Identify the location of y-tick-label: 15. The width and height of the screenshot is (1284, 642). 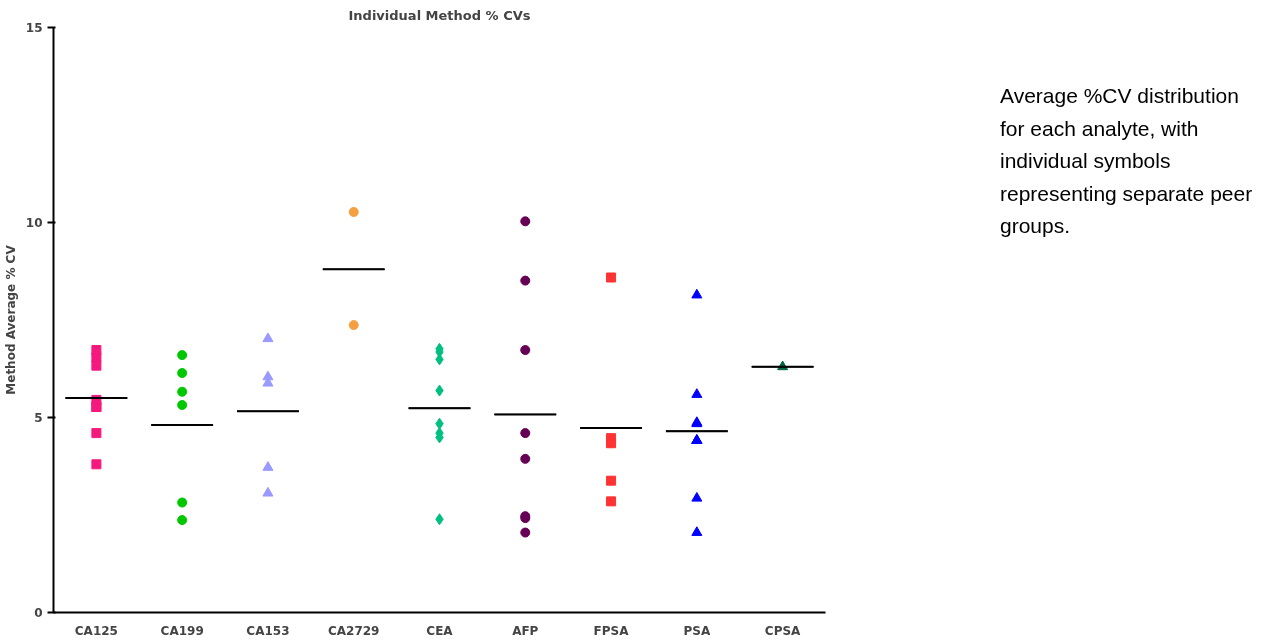
(34, 28).